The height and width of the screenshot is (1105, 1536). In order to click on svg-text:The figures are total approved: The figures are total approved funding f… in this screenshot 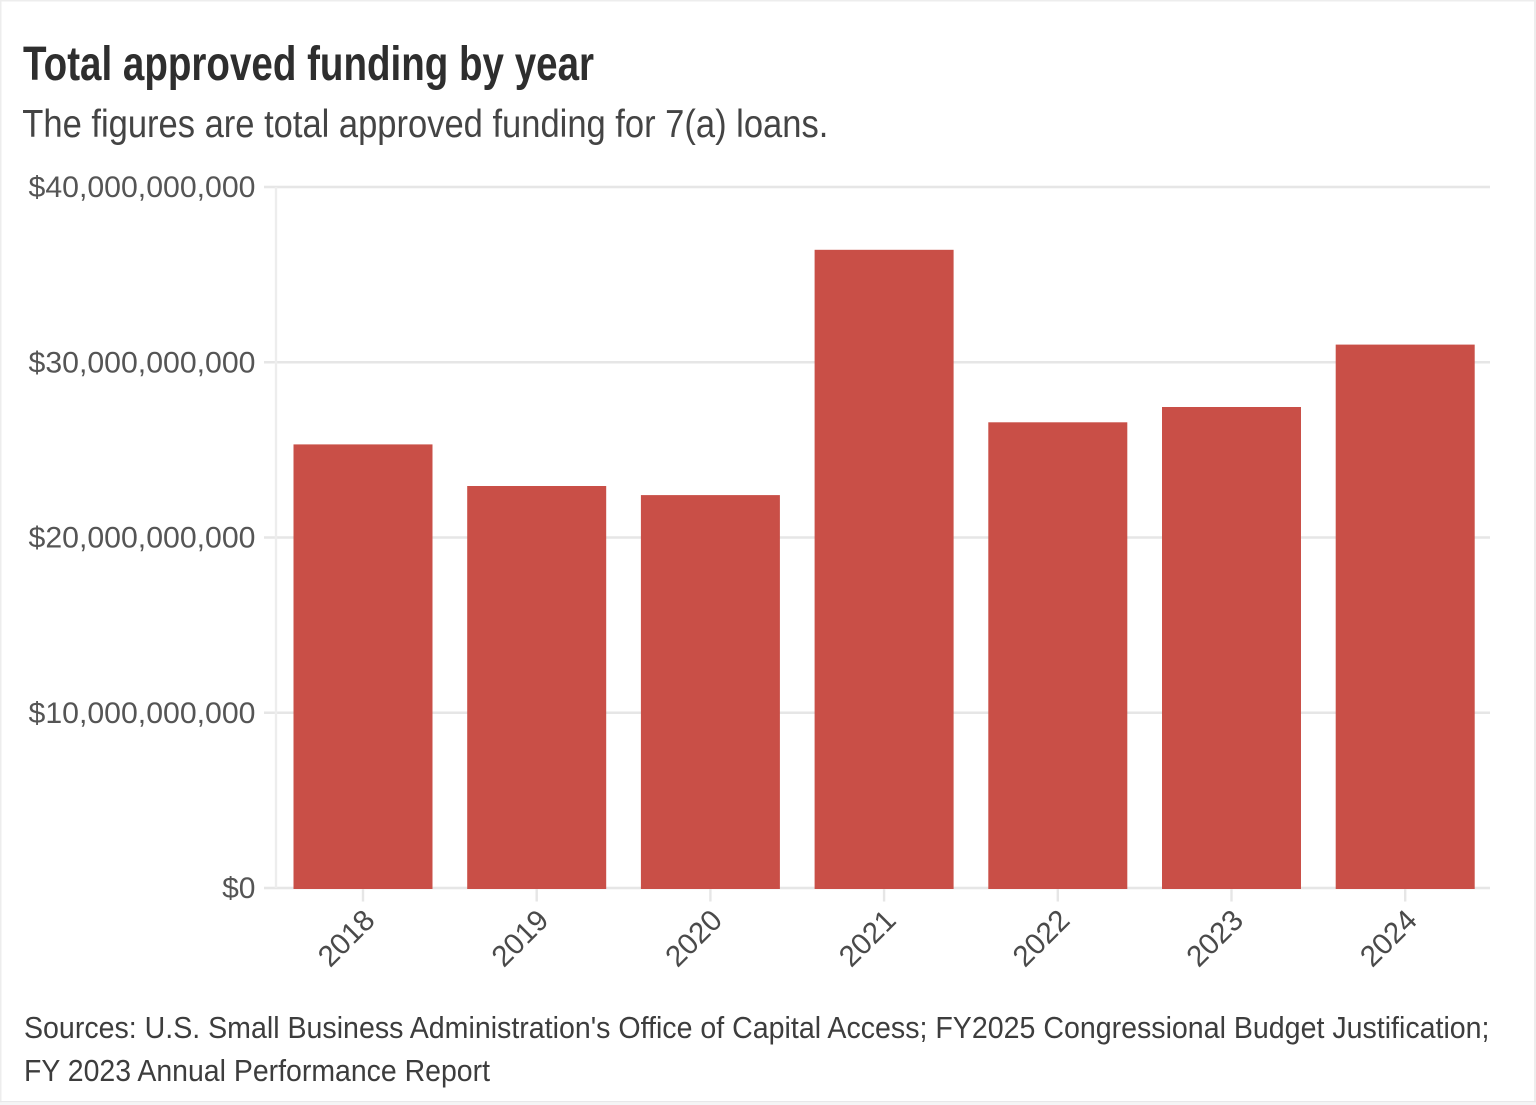, I will do `click(425, 124)`.